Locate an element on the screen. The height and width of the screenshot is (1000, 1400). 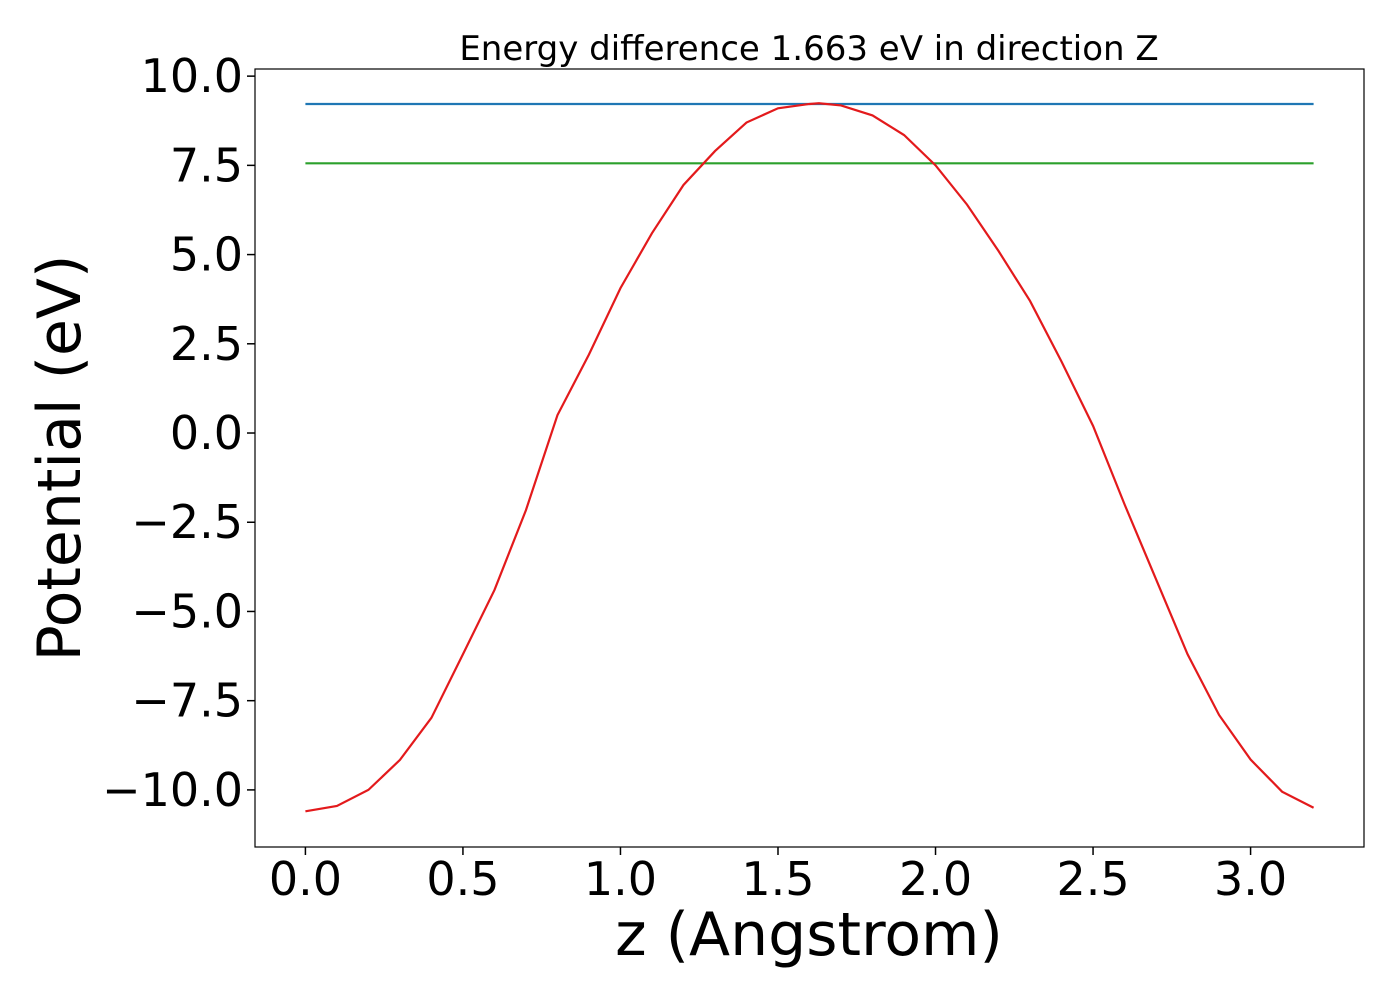
y-tick-label: −7.5 is located at coordinates (187, 701).